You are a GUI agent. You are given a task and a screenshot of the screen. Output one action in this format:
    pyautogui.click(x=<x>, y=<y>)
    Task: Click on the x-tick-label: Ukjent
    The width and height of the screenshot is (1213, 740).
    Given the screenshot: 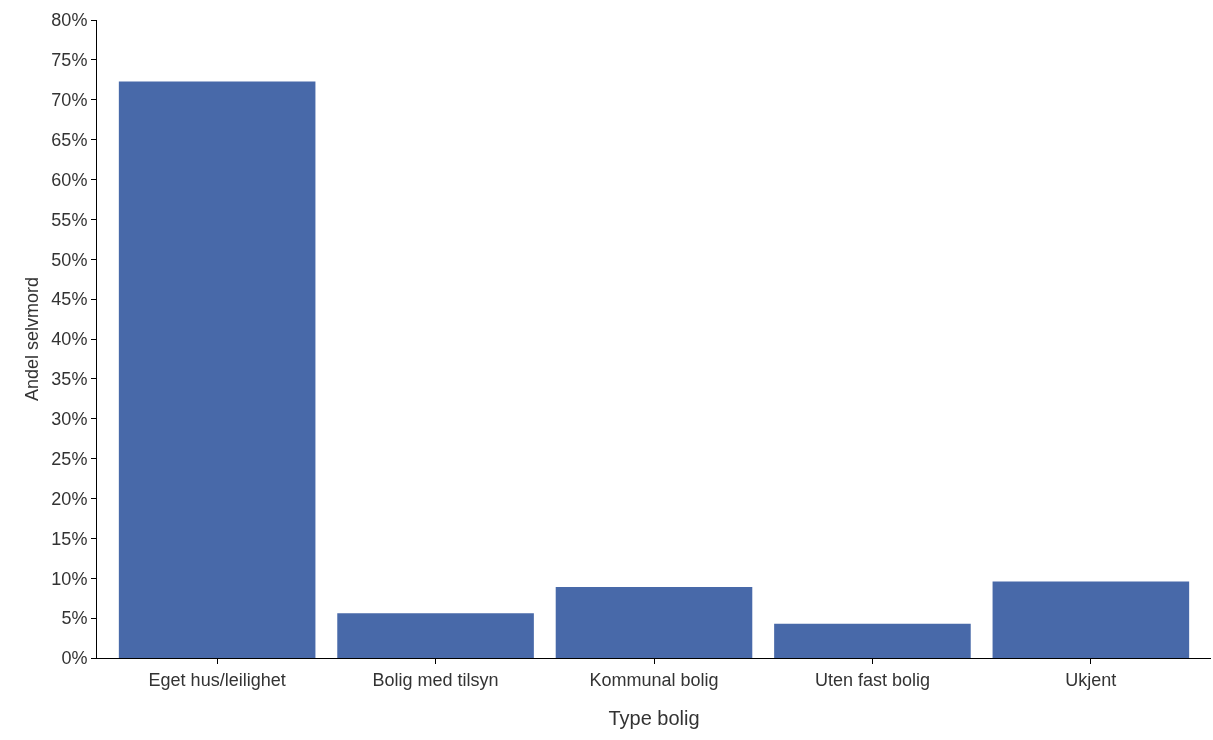 What is the action you would take?
    pyautogui.click(x=1091, y=679)
    